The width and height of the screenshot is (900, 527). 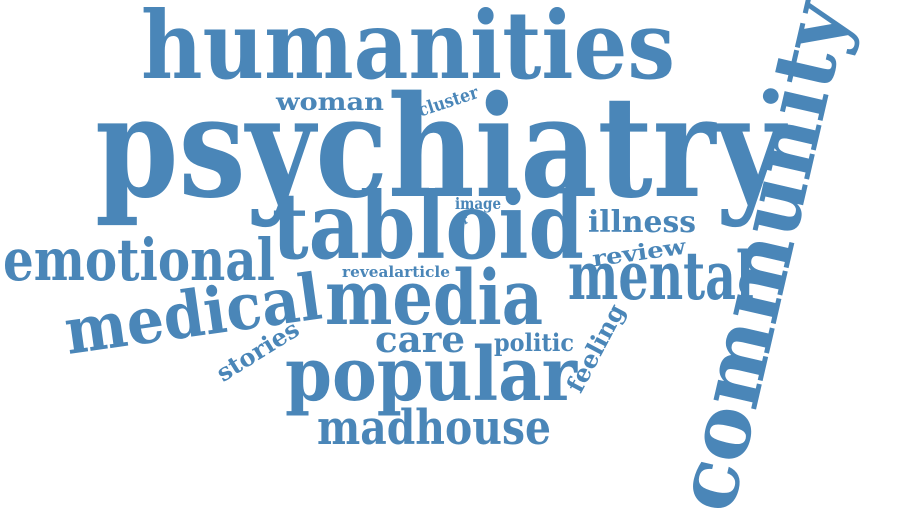 What do you see at coordinates (434, 428) in the screenshot?
I see `word-madhouse: madhouse` at bounding box center [434, 428].